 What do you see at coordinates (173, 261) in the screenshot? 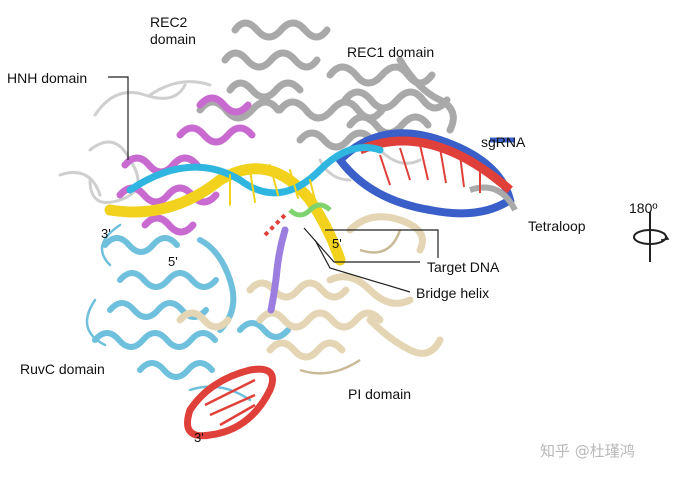
I see `five-prime-end-mid: 5'` at bounding box center [173, 261].